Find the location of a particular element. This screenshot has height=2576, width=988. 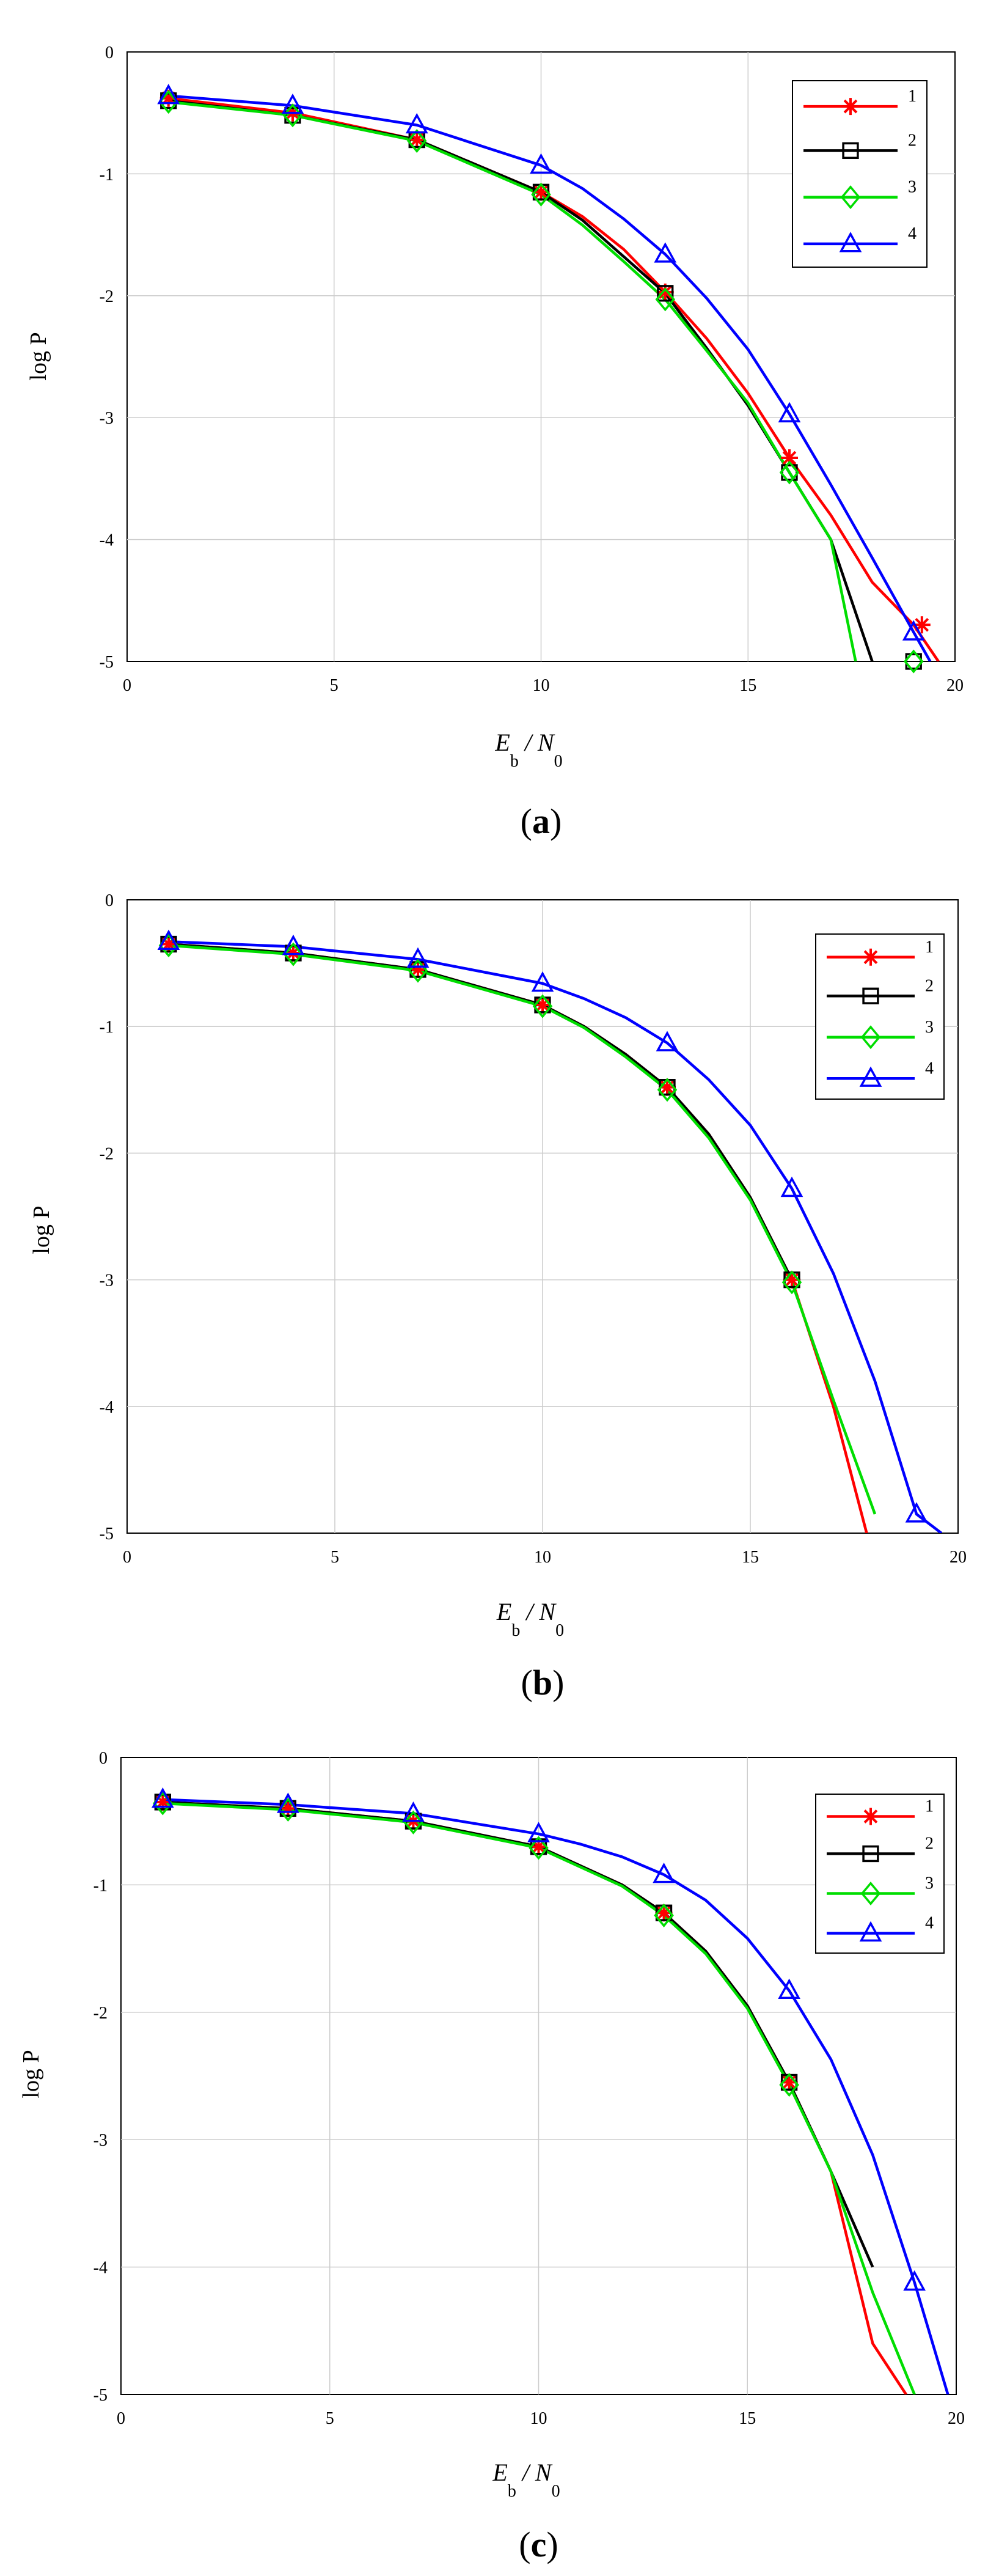

y-tick-label: -2 is located at coordinates (107, 1153).